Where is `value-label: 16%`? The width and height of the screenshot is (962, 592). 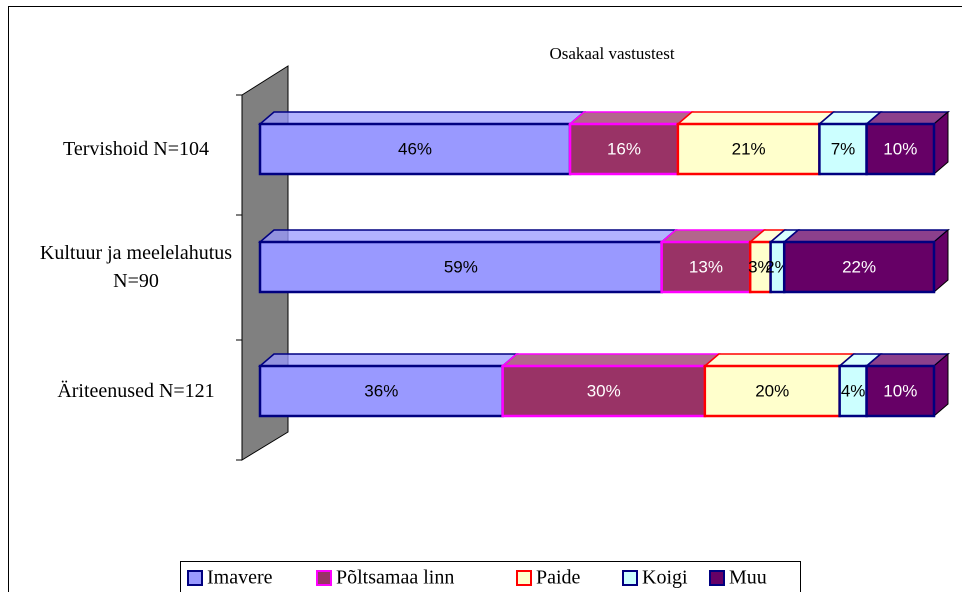 value-label: 16% is located at coordinates (624, 148).